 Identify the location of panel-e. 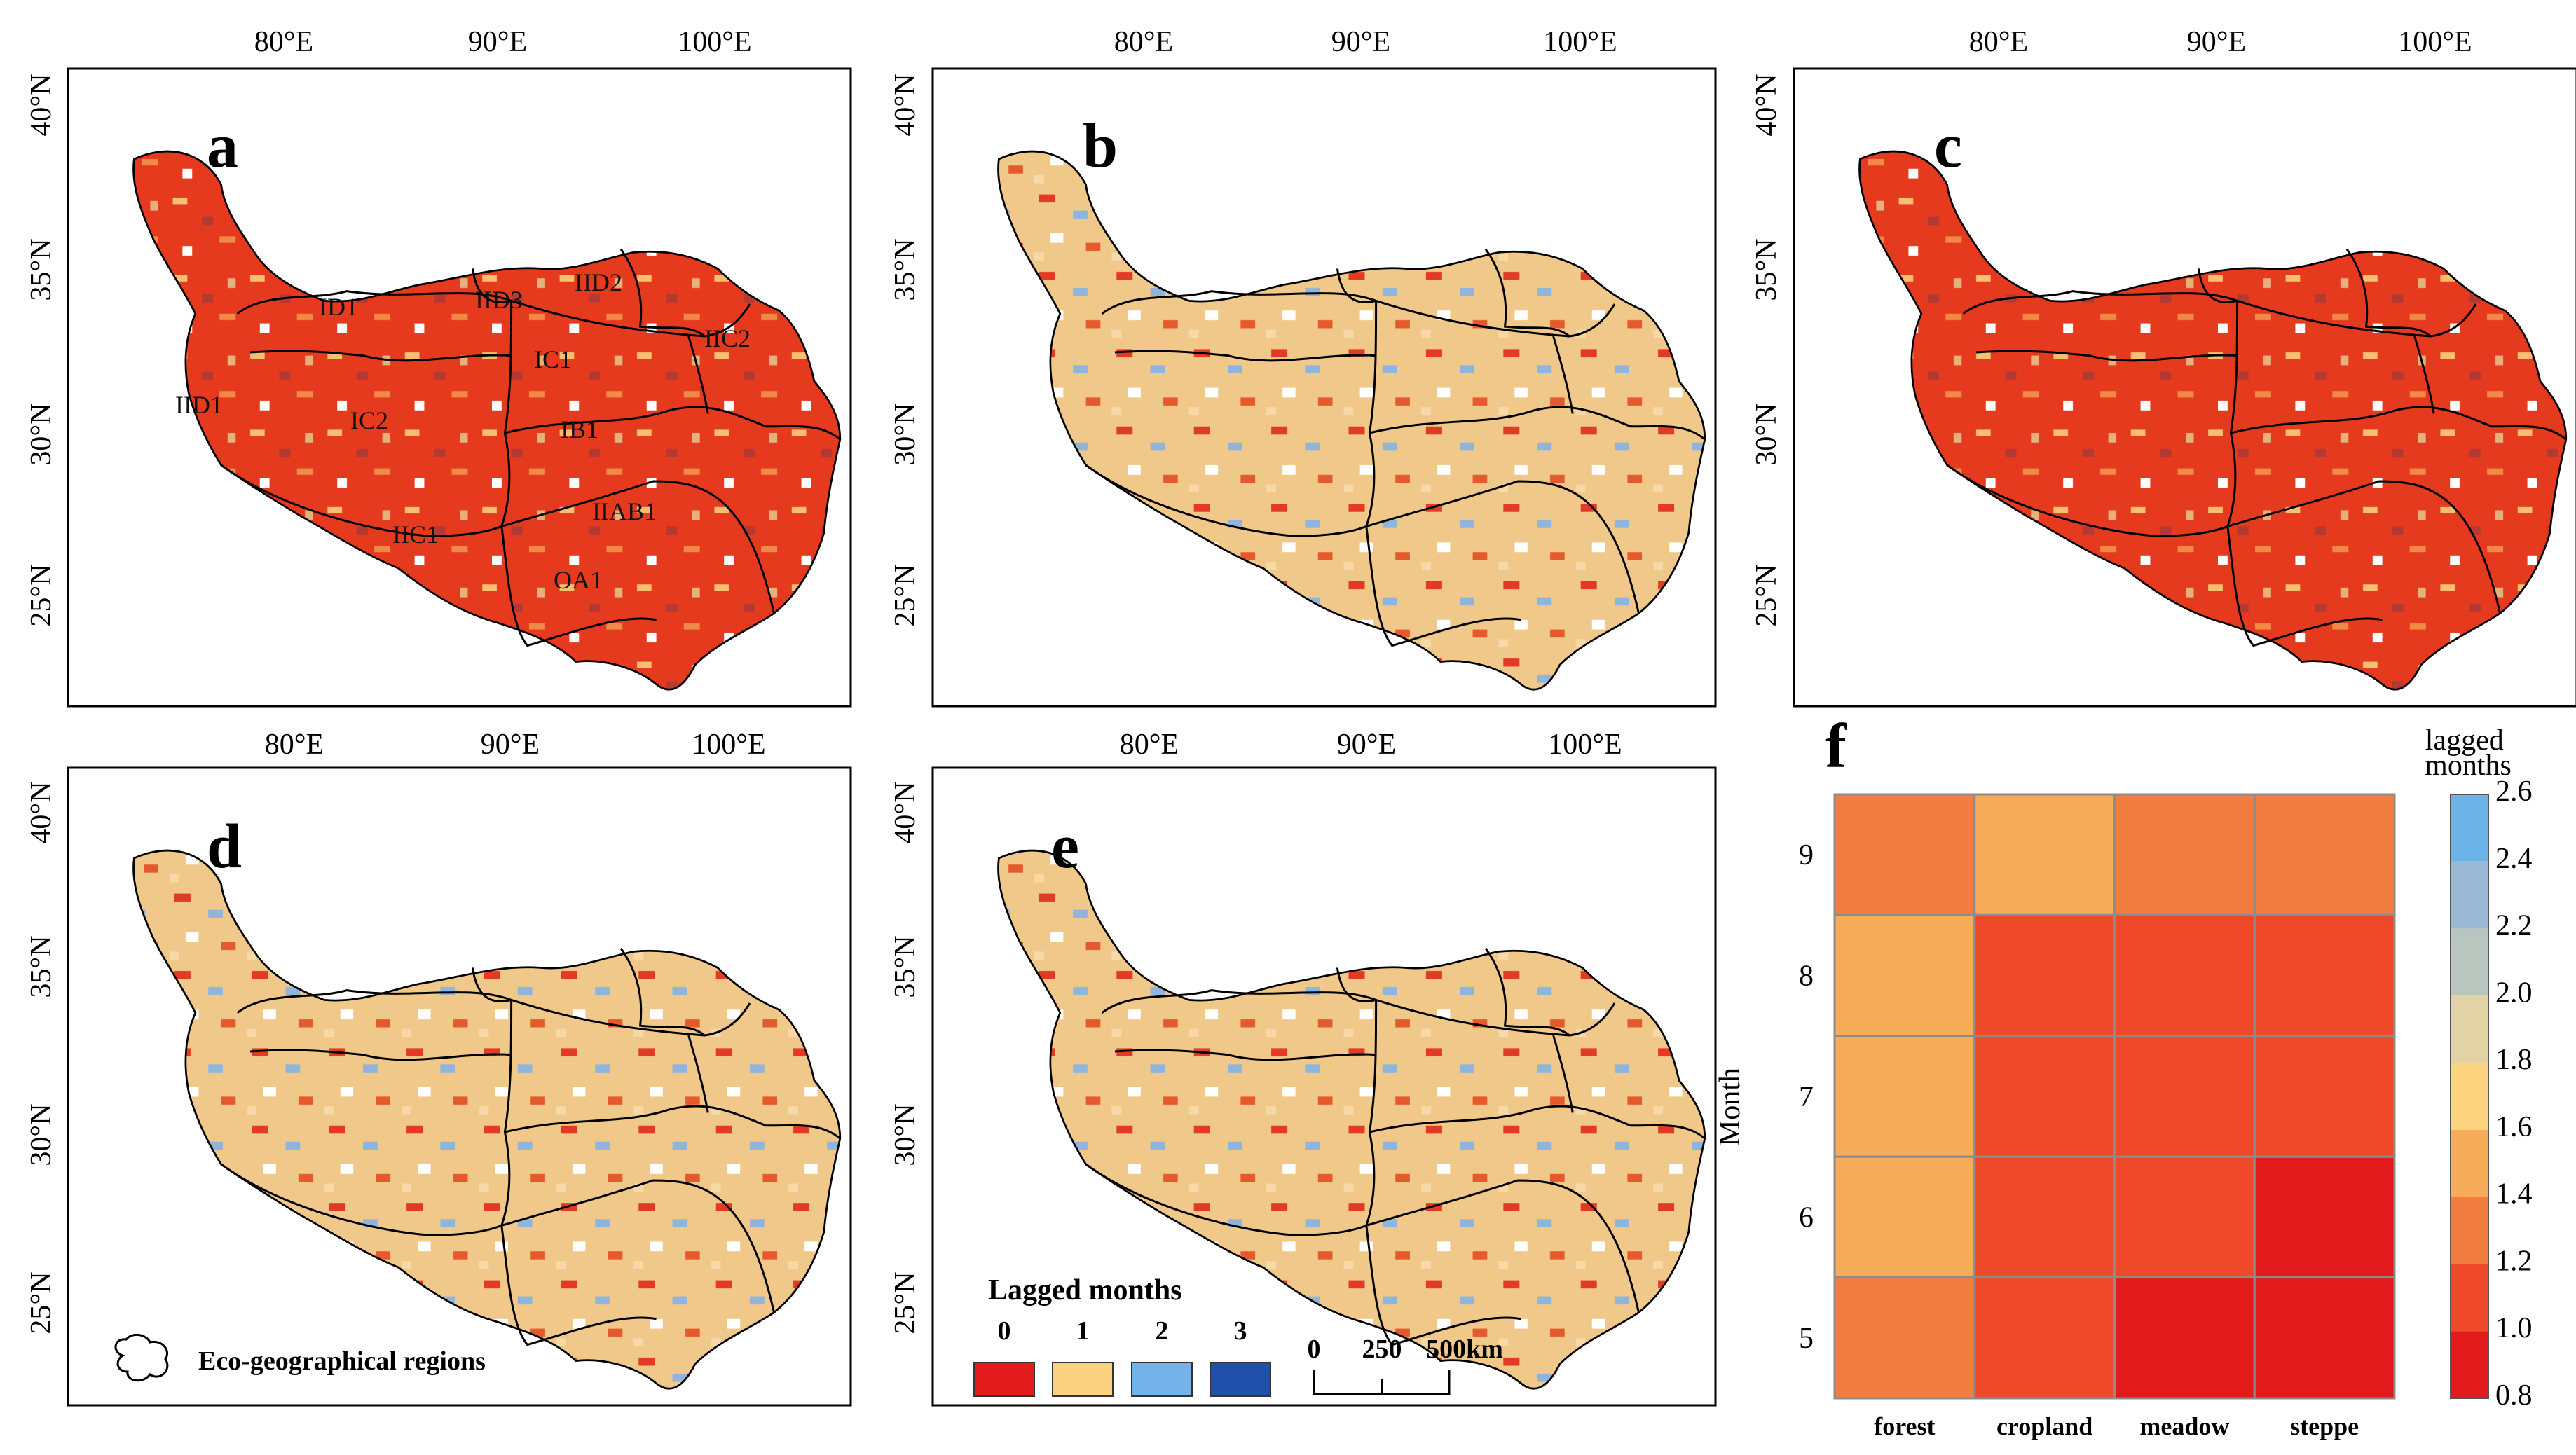
(1324, 1086).